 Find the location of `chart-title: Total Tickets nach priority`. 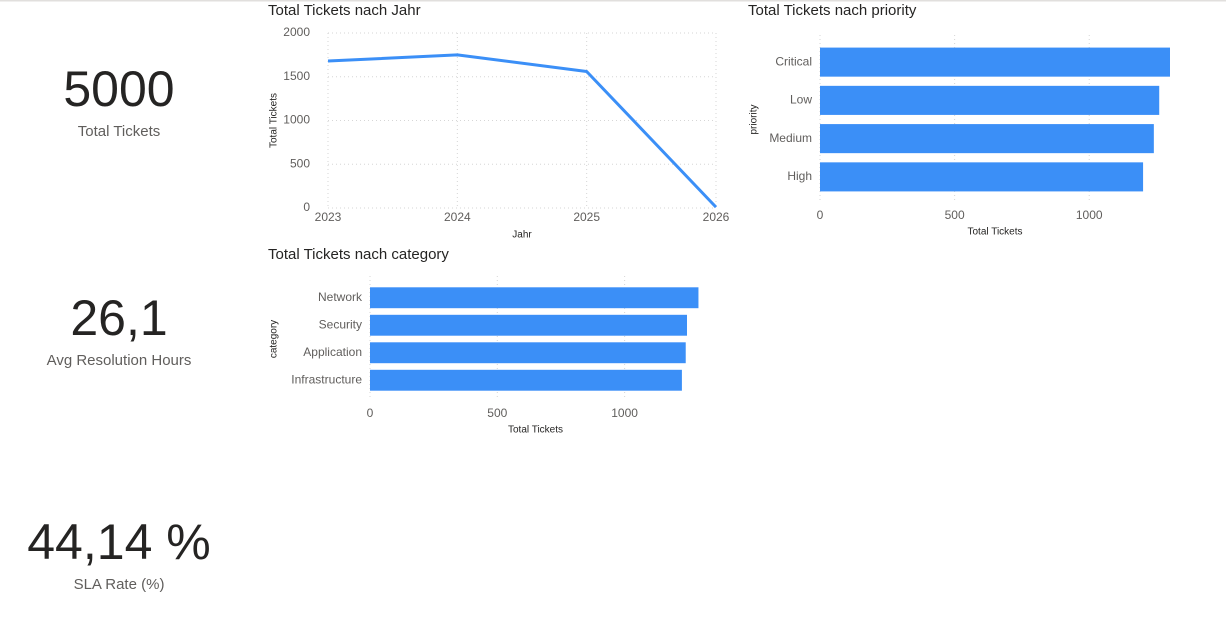

chart-title: Total Tickets nach priority is located at coordinates (832, 10).